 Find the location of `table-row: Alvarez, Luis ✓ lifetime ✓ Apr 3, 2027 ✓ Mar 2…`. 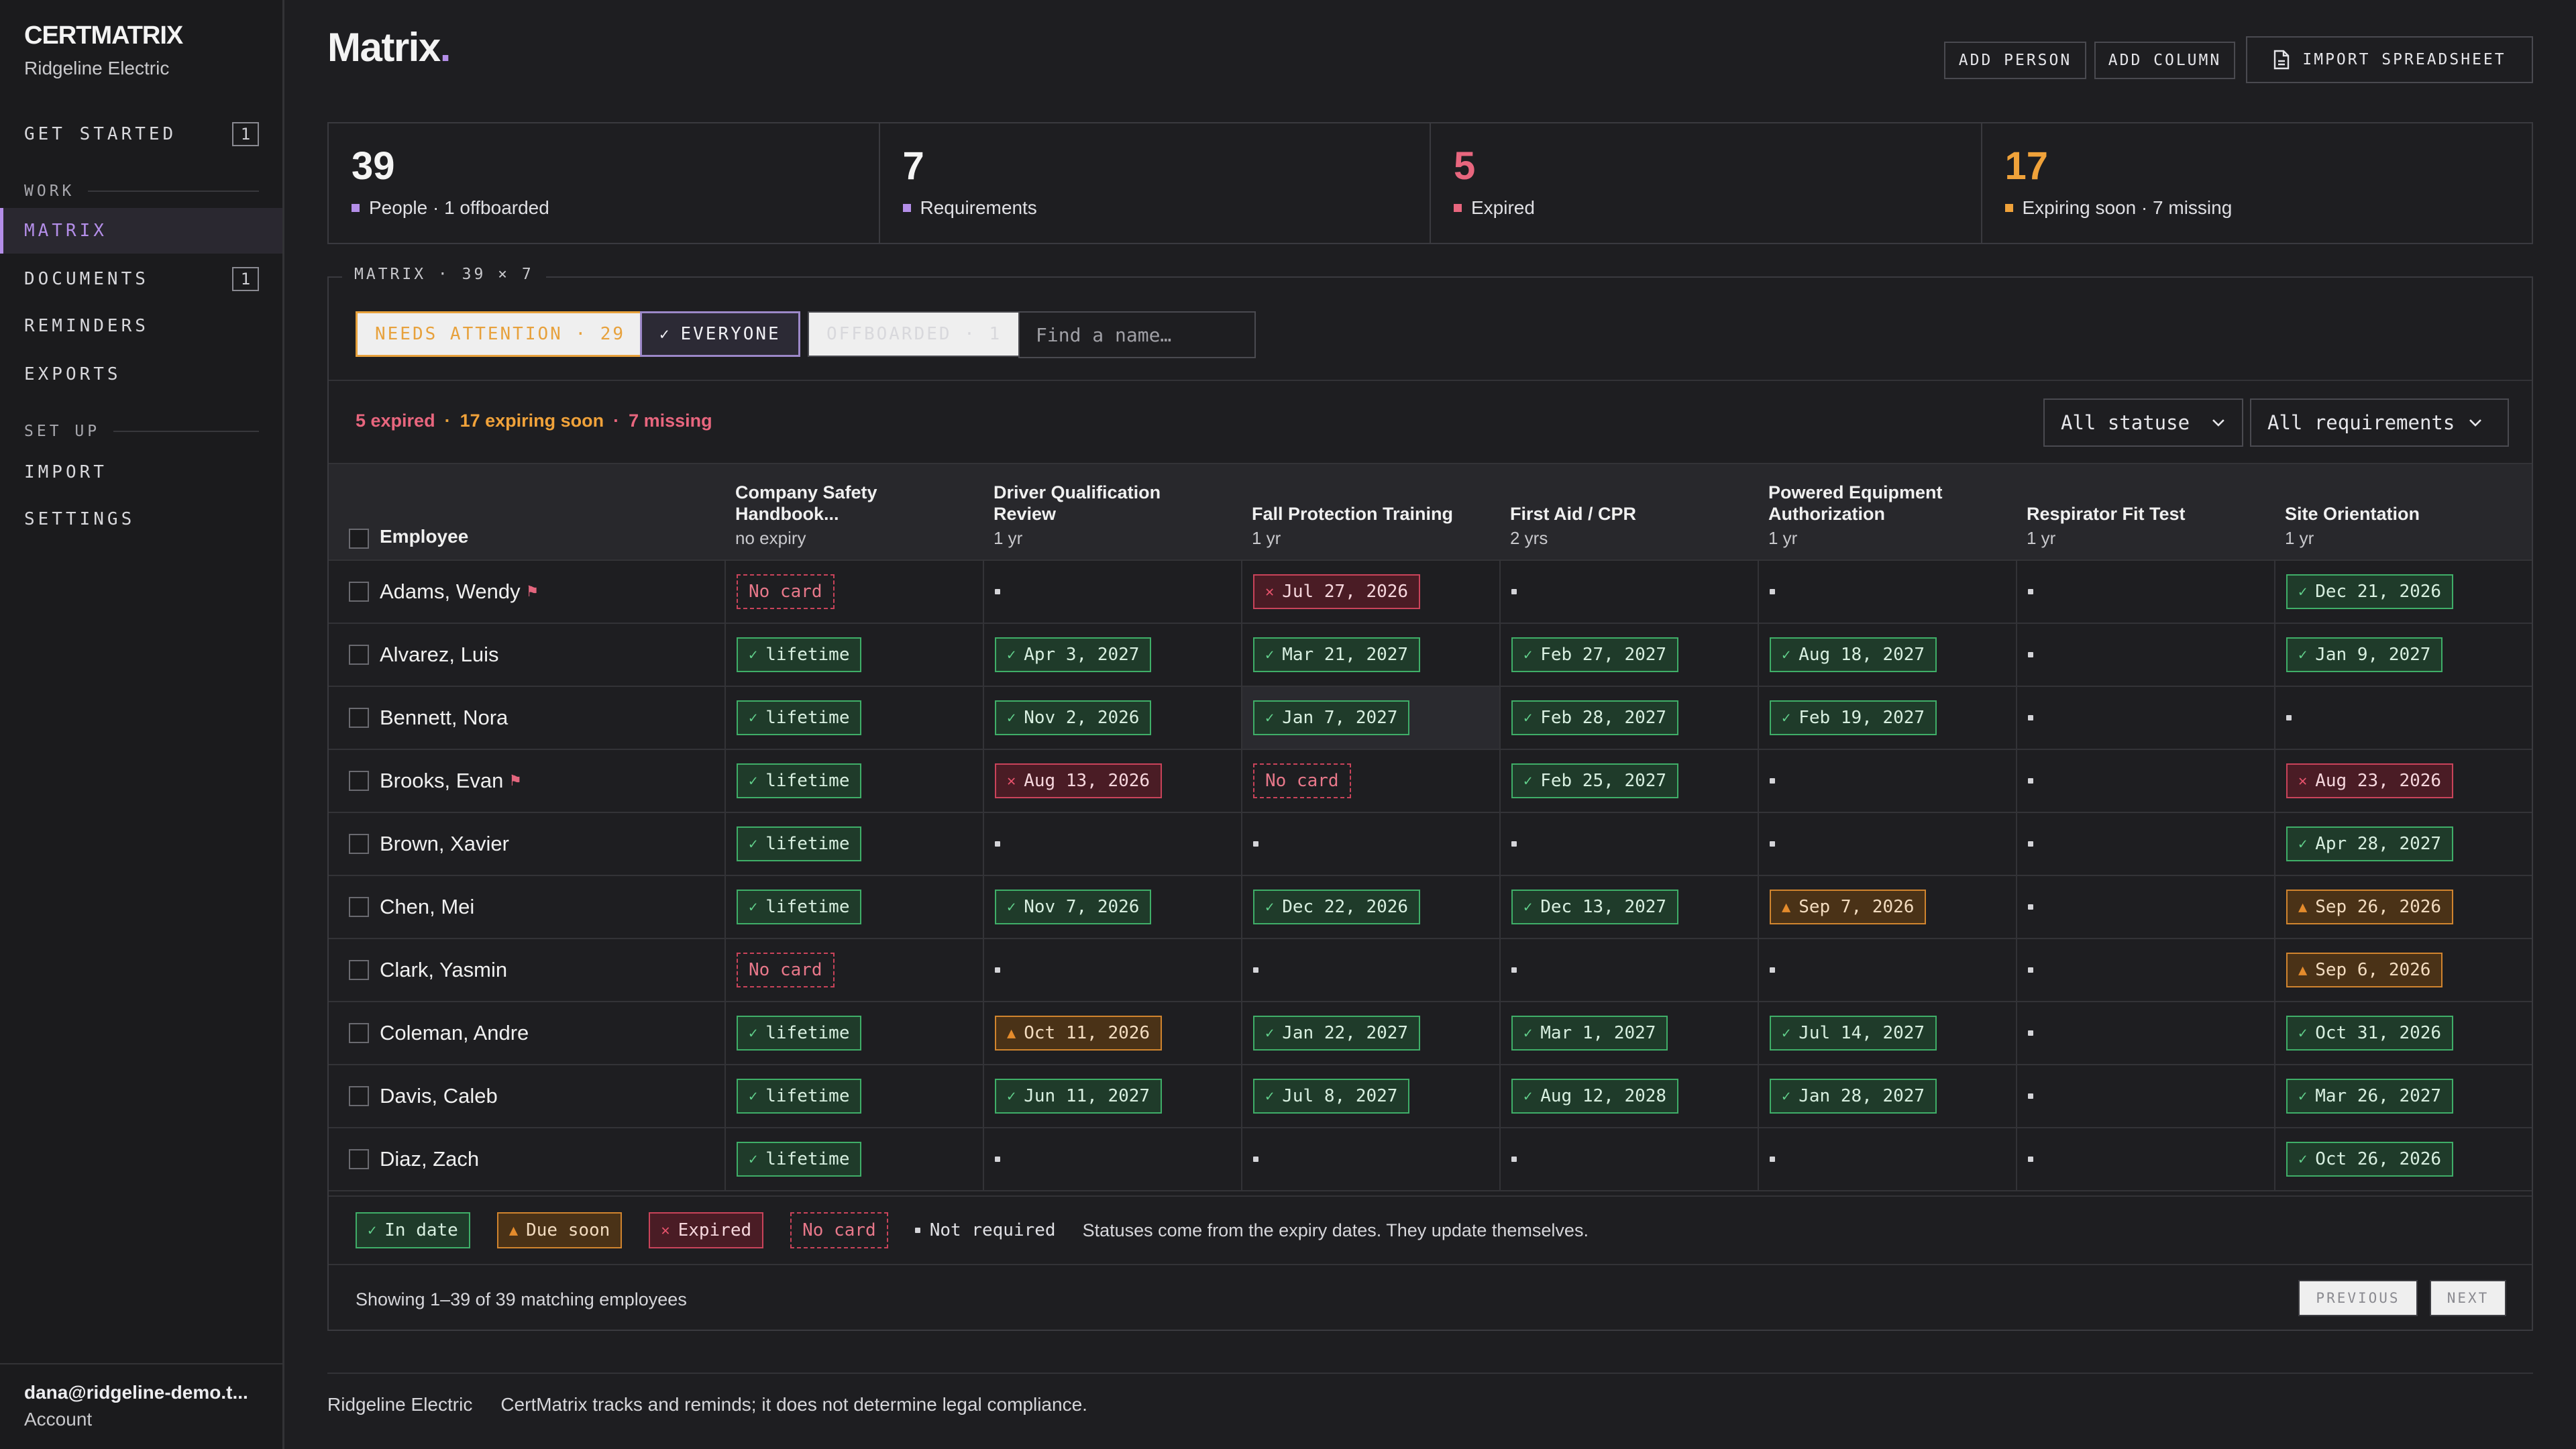

table-row: Alvarez, Luis ✓ lifetime ✓ Apr 3, 2027 ✓ Mar 2… is located at coordinates (1430, 655).